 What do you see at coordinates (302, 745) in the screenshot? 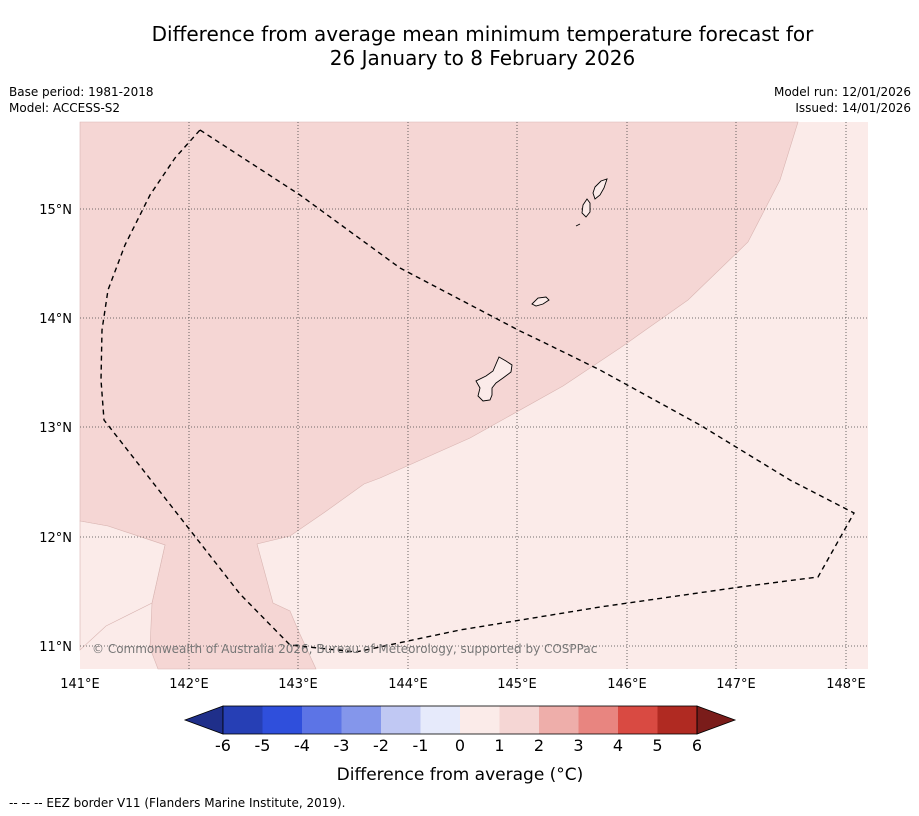
I see `colorbar-tick-label: -4` at bounding box center [302, 745].